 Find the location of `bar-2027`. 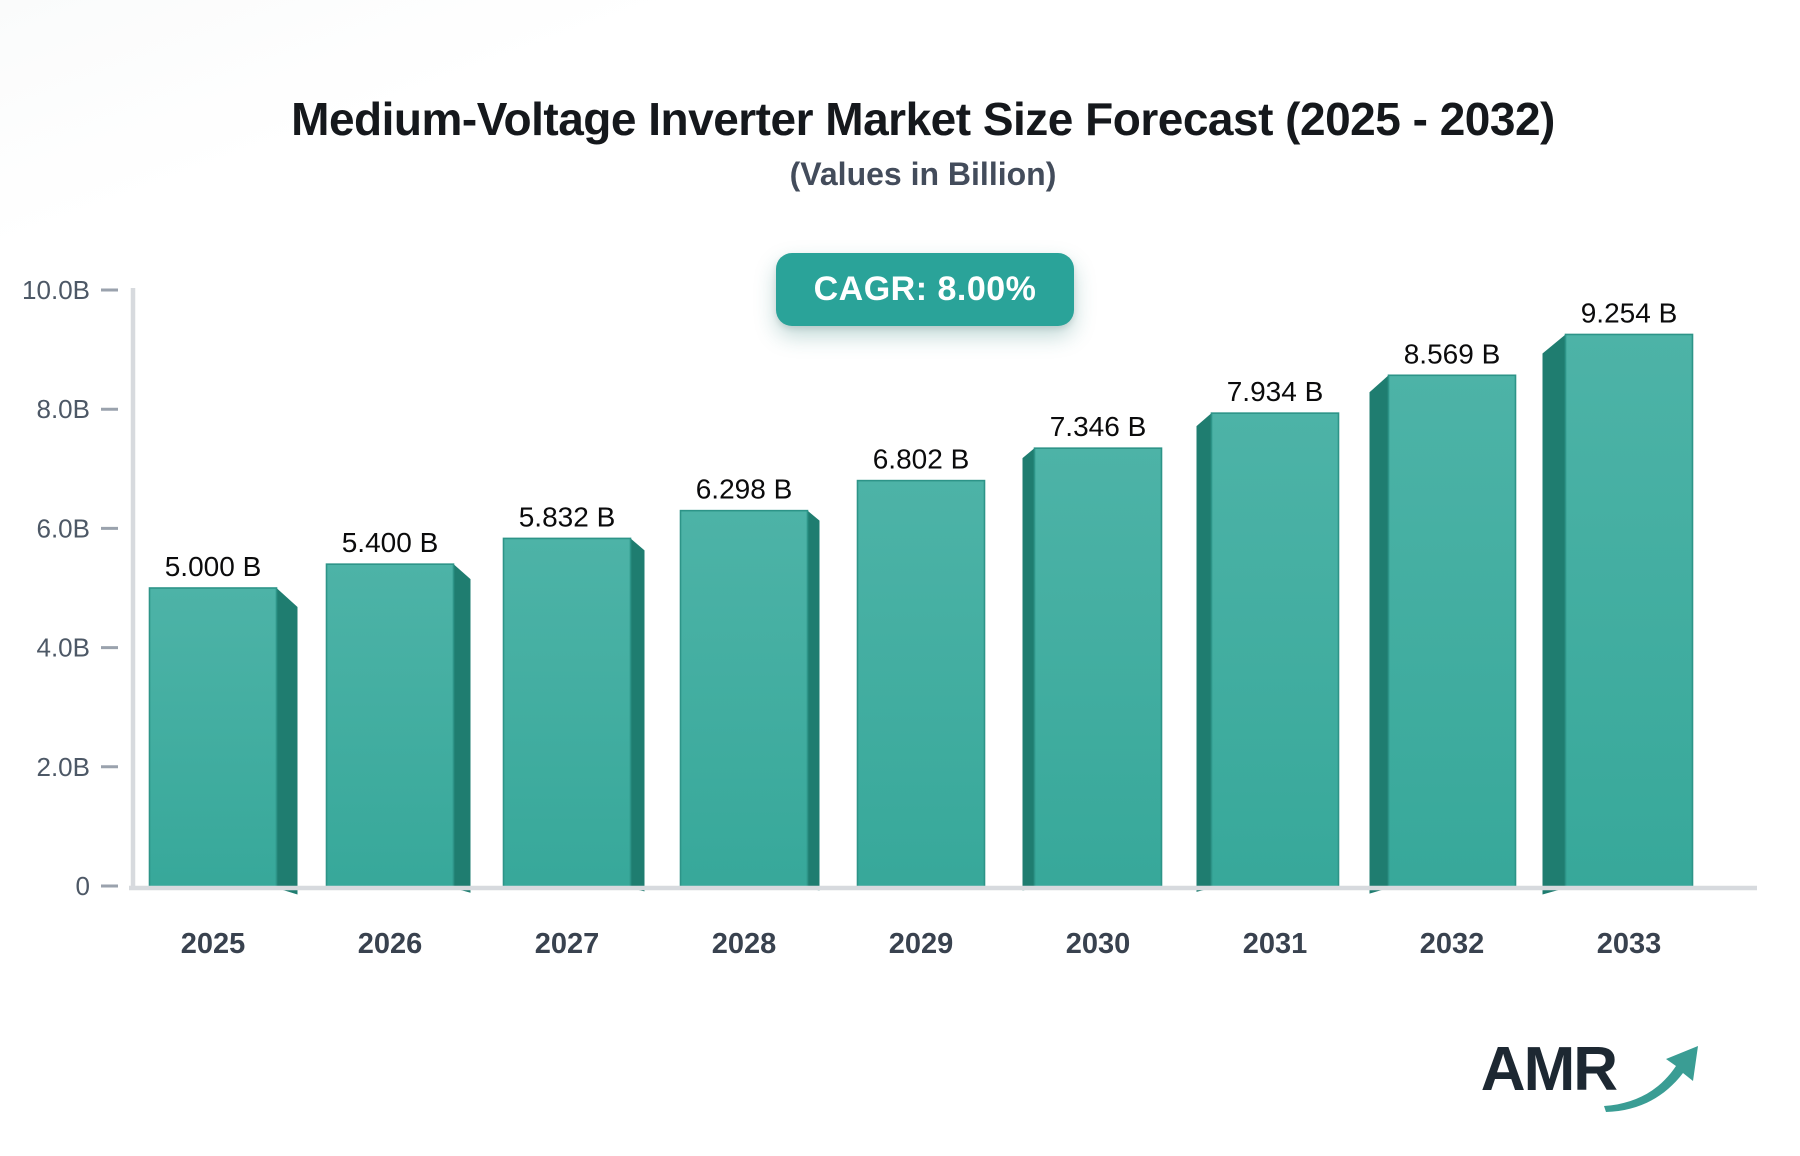

bar-2027 is located at coordinates (567, 713).